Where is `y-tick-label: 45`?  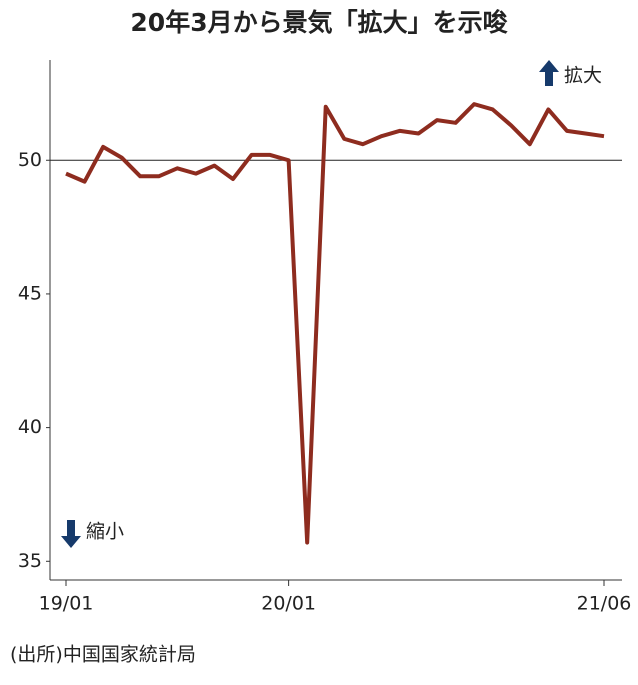 y-tick-label: 45 is located at coordinates (30, 293).